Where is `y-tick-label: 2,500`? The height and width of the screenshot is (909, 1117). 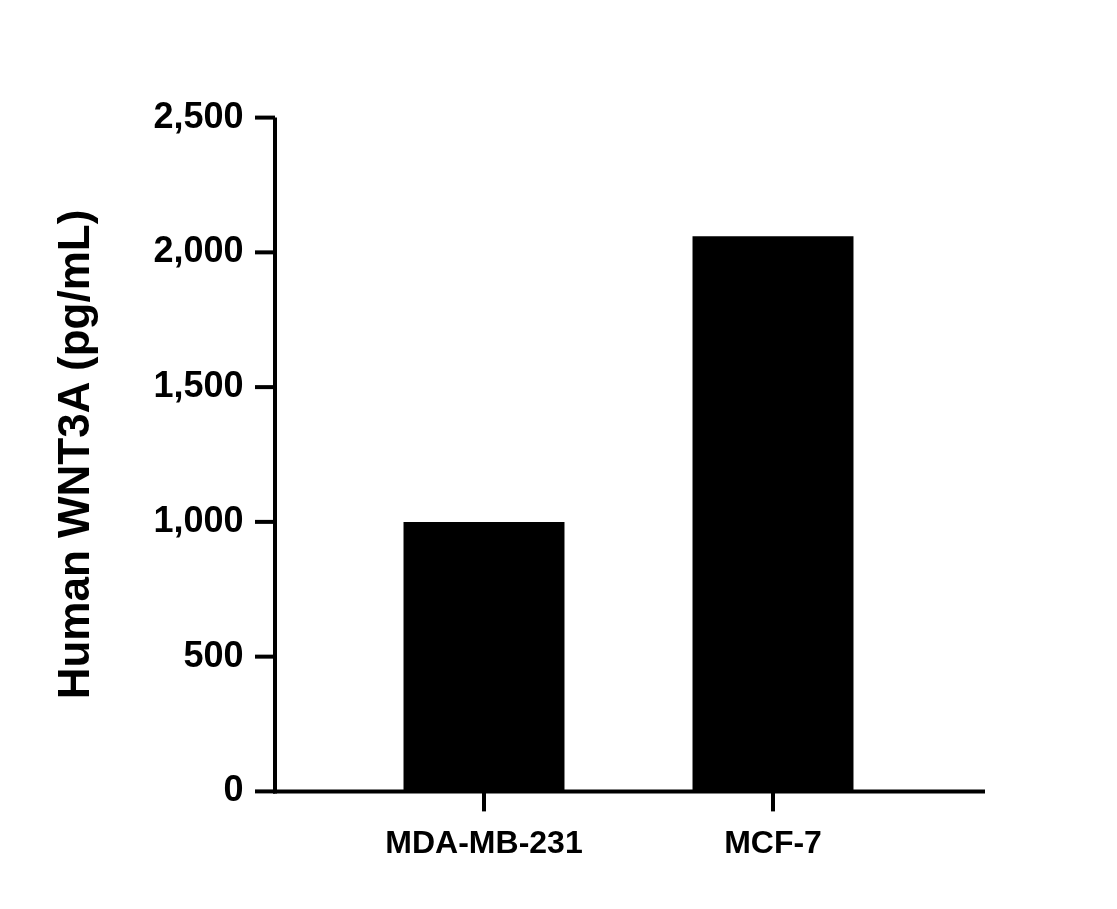 y-tick-label: 2,500 is located at coordinates (198, 115).